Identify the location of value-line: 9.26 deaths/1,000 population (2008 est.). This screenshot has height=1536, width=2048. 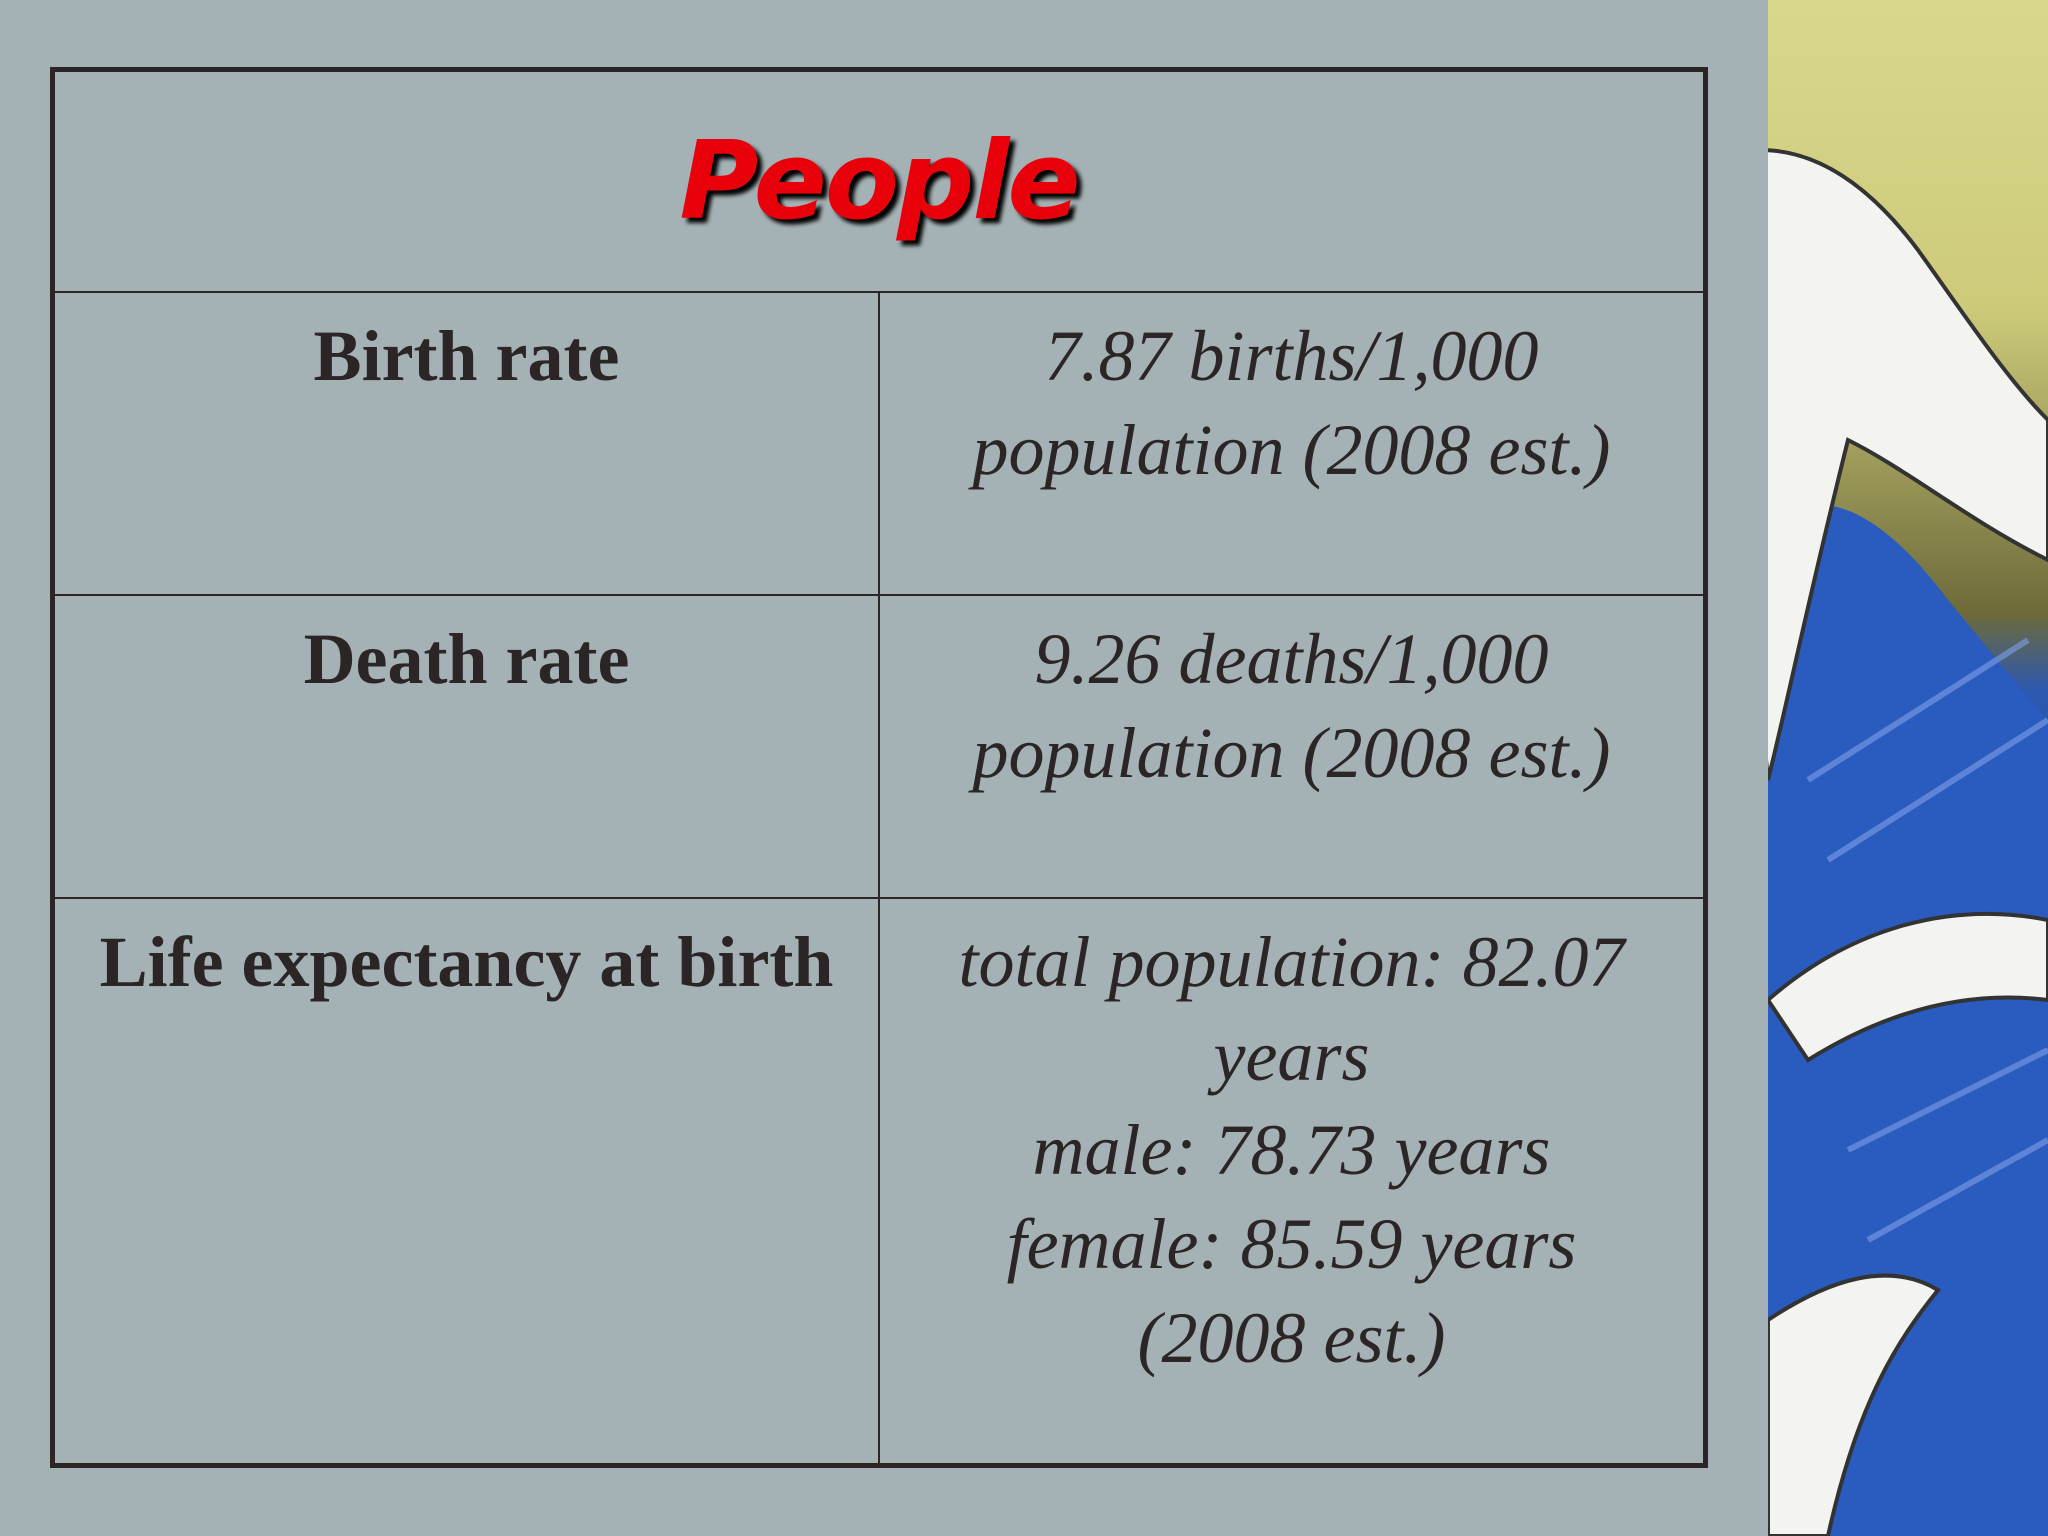
(1291, 705).